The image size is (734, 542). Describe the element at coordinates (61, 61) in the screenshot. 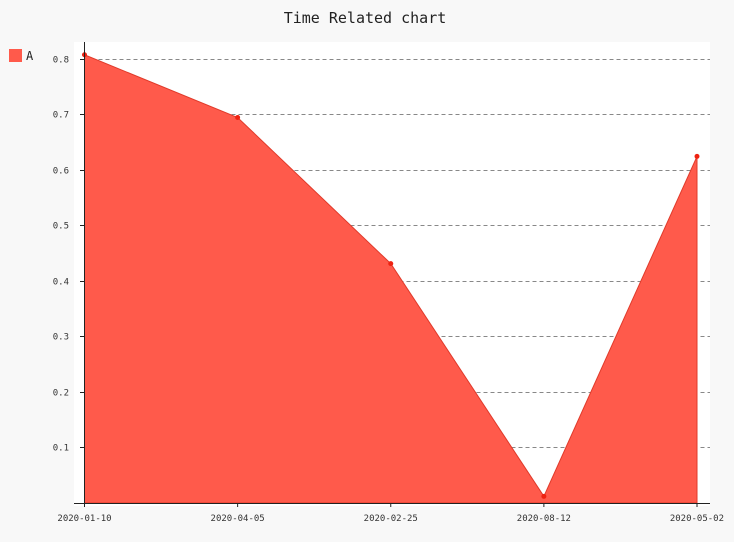

I see `y-tick-label: 0.8` at that location.